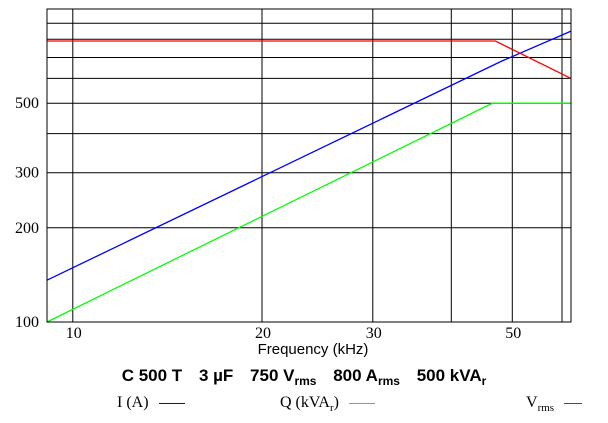 This screenshot has height=423, width=608. What do you see at coordinates (27, 173) in the screenshot?
I see `y-tick-label-300: 300` at bounding box center [27, 173].